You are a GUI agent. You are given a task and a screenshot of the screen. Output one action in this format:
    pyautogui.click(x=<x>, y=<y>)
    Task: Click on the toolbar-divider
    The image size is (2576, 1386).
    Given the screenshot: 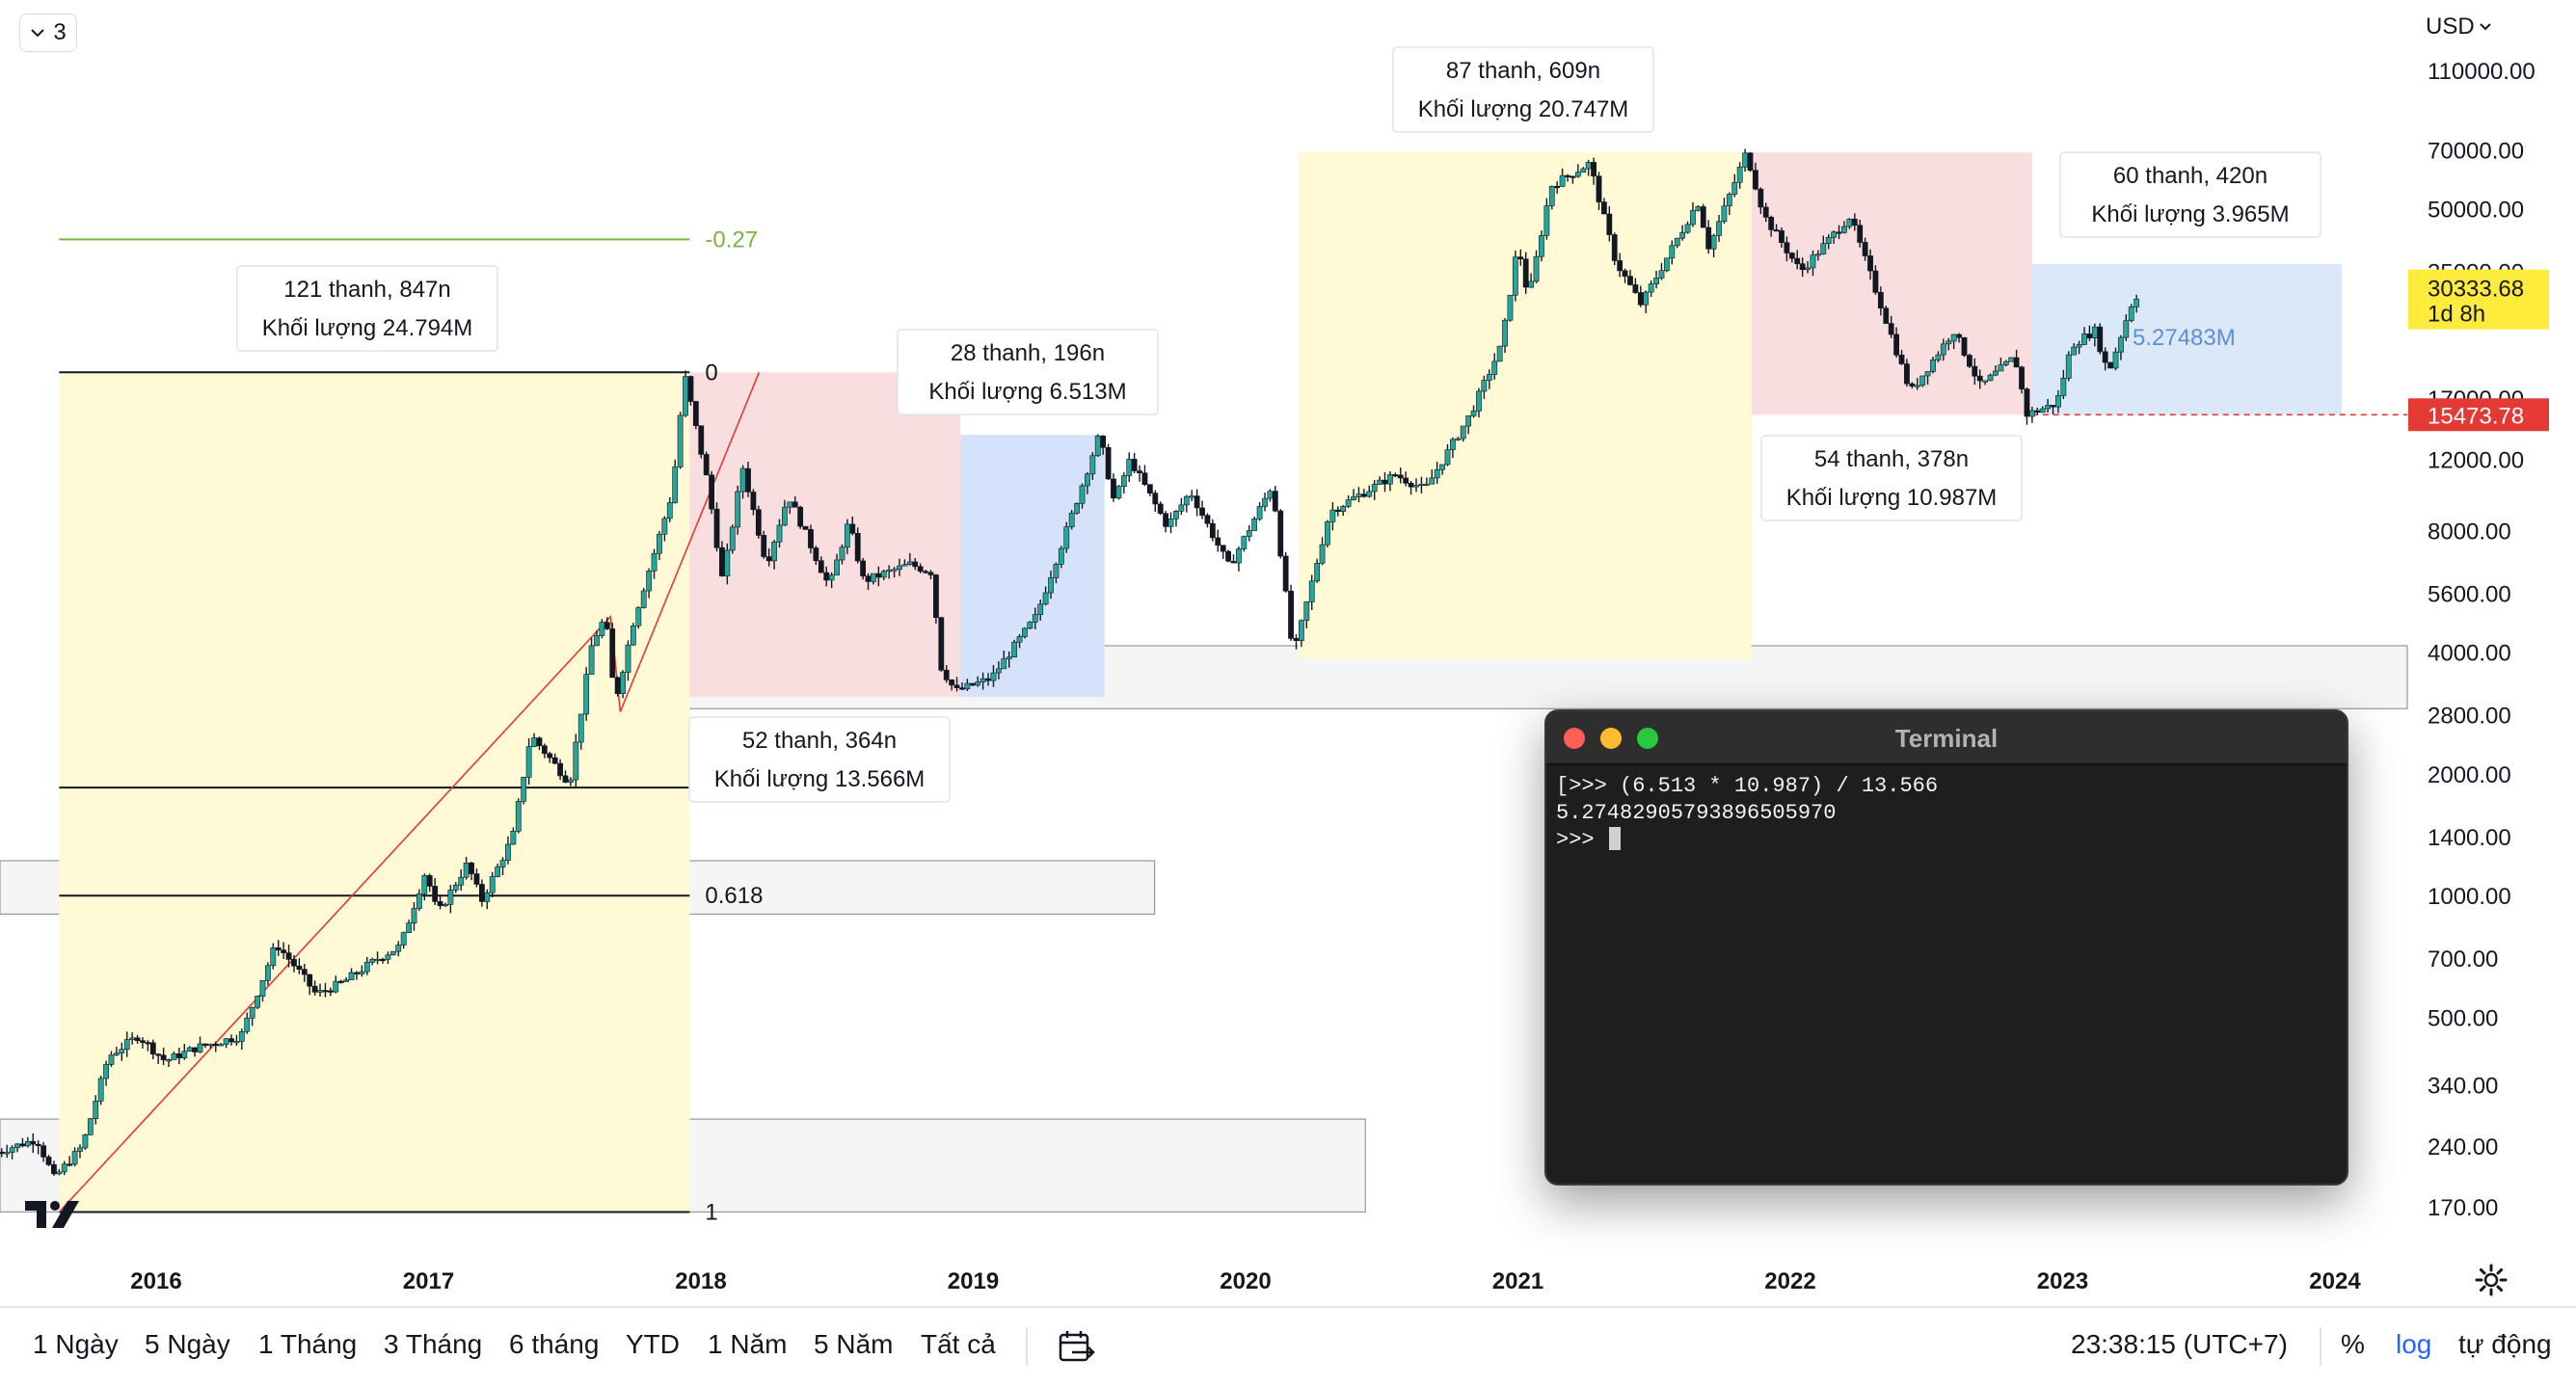 What is the action you would take?
    pyautogui.click(x=2321, y=1346)
    